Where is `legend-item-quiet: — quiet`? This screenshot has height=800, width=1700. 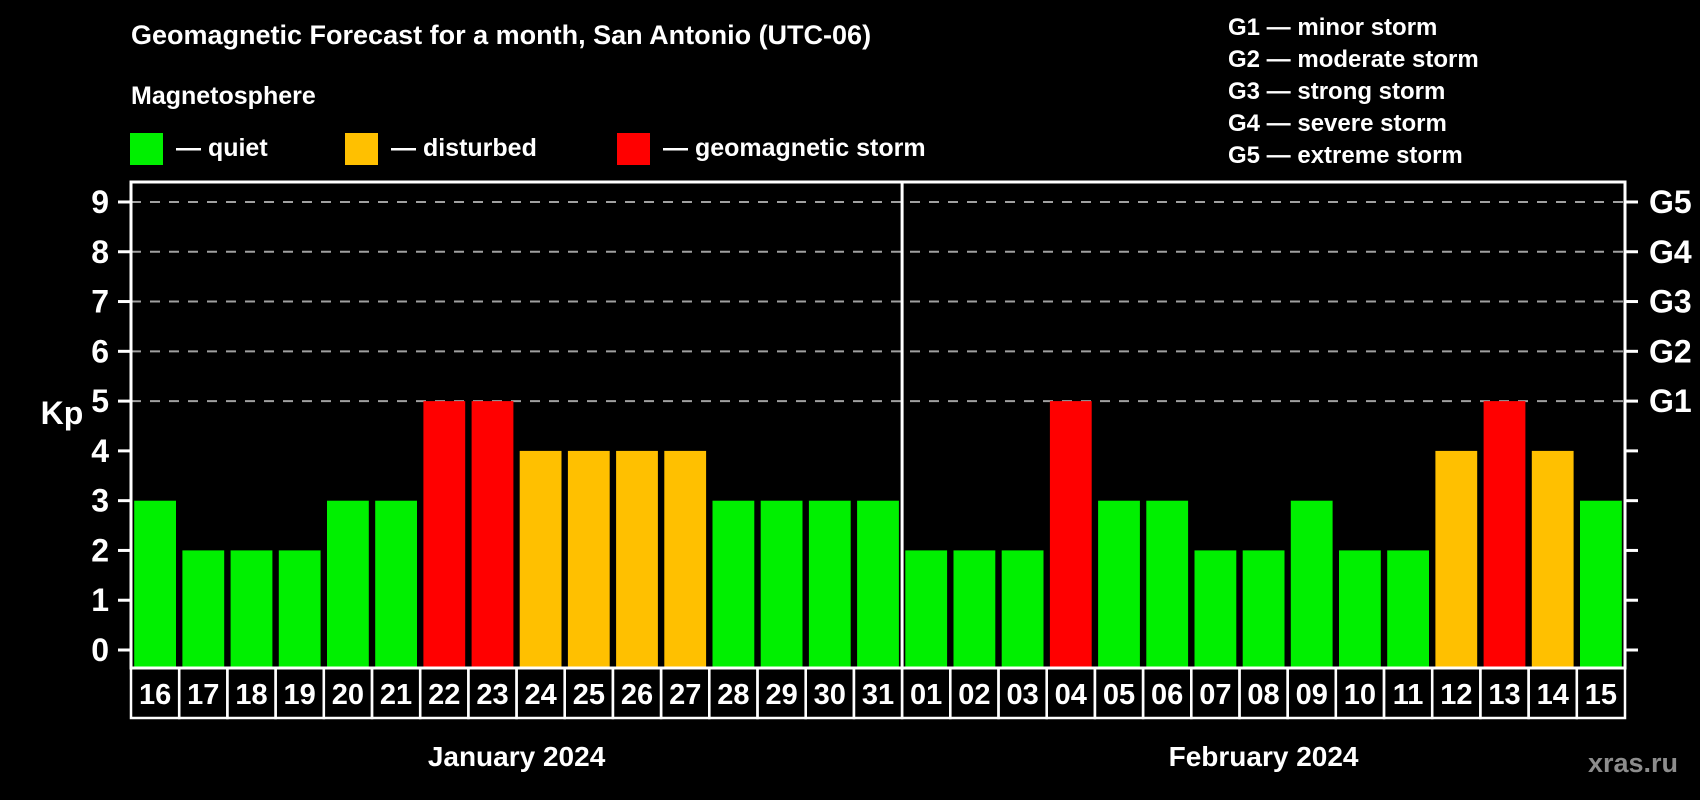 legend-item-quiet: — quiet is located at coordinates (199, 148).